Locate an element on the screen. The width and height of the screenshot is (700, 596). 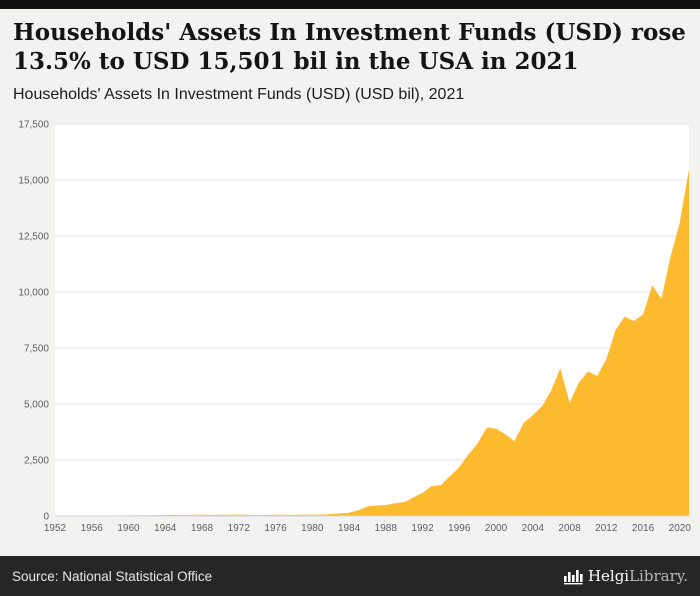
svg-text: 15,000 is located at coordinates (33, 180).